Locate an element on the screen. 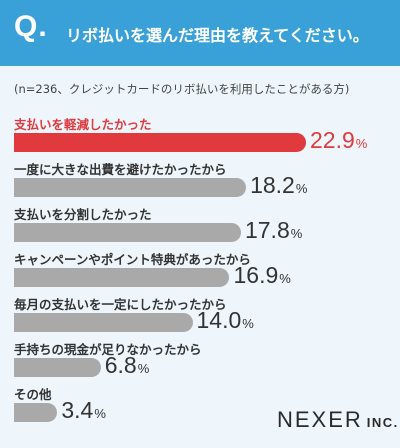 The width and height of the screenshot is (400, 448). value-label: 18.2% is located at coordinates (278, 185).